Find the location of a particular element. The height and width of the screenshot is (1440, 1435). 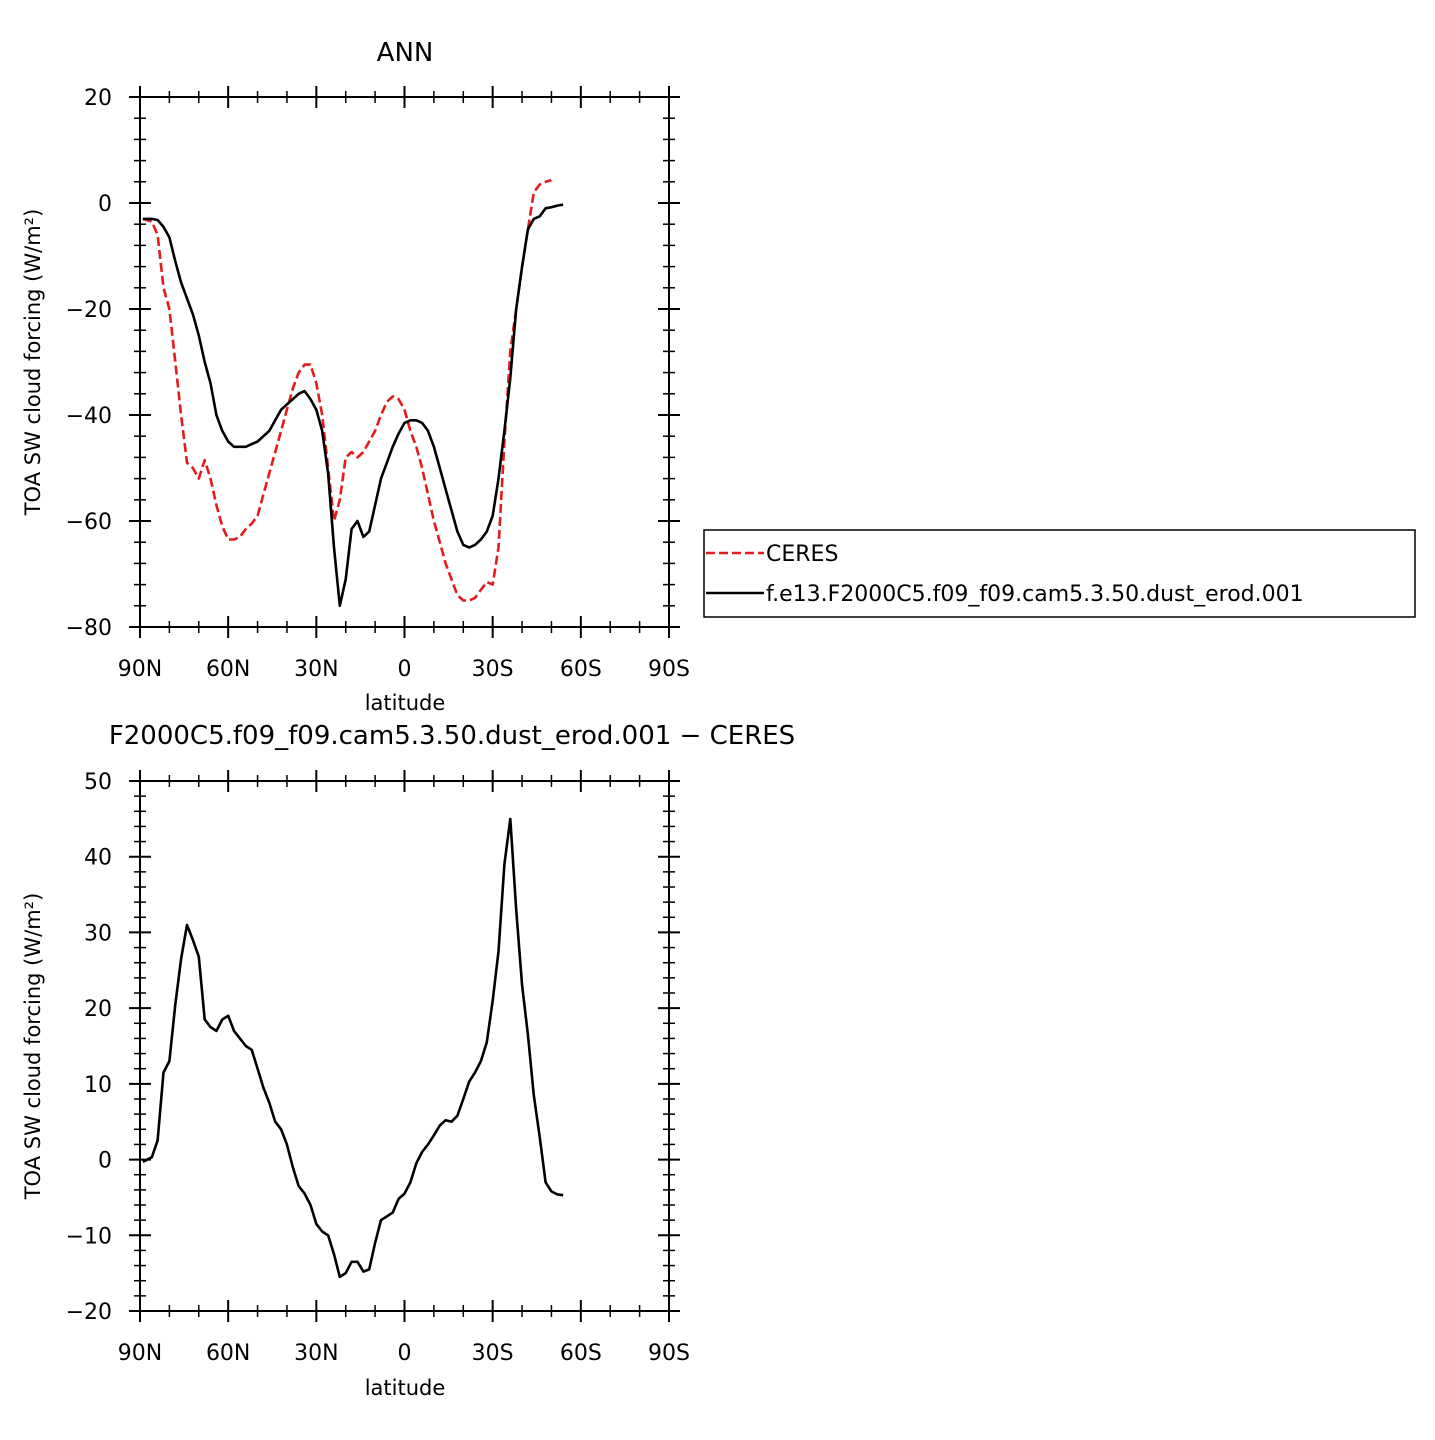

legend-label-ceres: CERES is located at coordinates (802, 554).